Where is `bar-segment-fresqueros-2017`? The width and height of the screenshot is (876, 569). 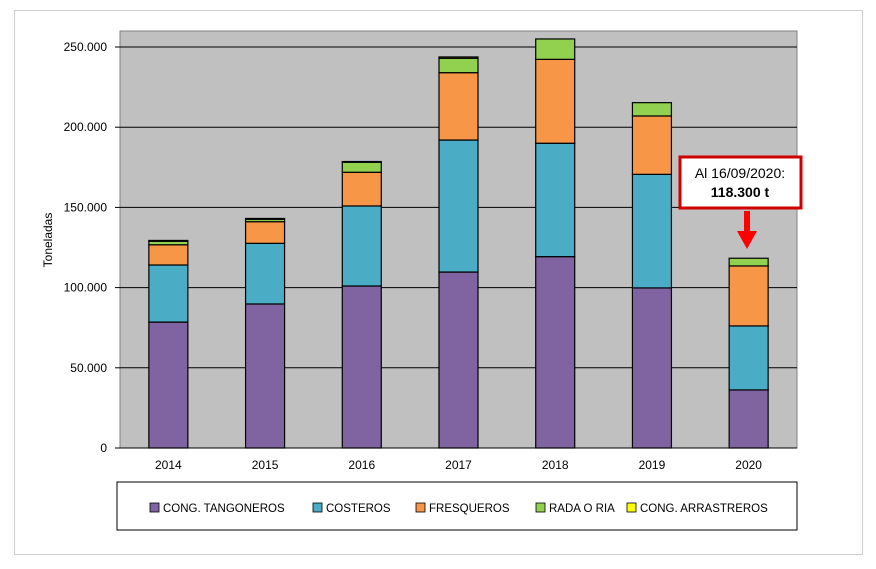 bar-segment-fresqueros-2017 is located at coordinates (458, 106).